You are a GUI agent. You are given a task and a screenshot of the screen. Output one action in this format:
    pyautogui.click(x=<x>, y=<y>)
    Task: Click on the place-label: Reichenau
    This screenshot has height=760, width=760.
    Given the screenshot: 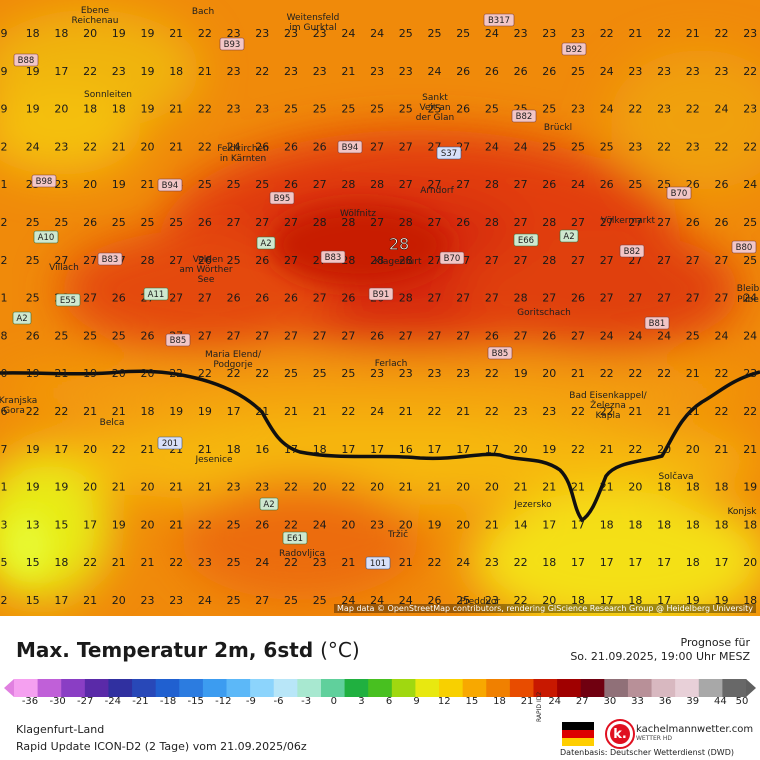 What is the action you would take?
    pyautogui.click(x=95, y=21)
    